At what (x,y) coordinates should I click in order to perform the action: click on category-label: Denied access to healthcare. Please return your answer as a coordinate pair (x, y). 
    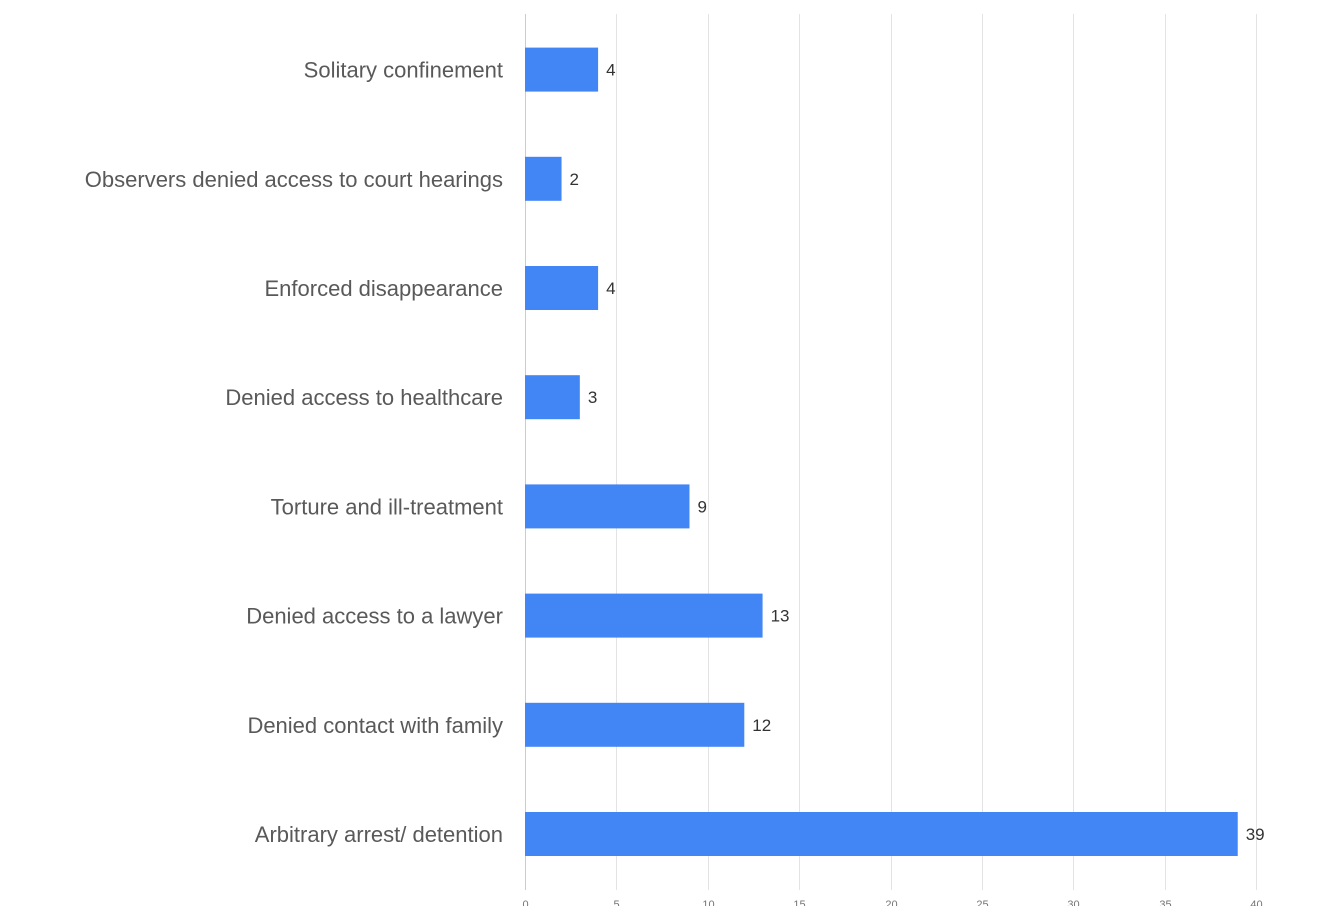
    Looking at the image, I should click on (364, 397).